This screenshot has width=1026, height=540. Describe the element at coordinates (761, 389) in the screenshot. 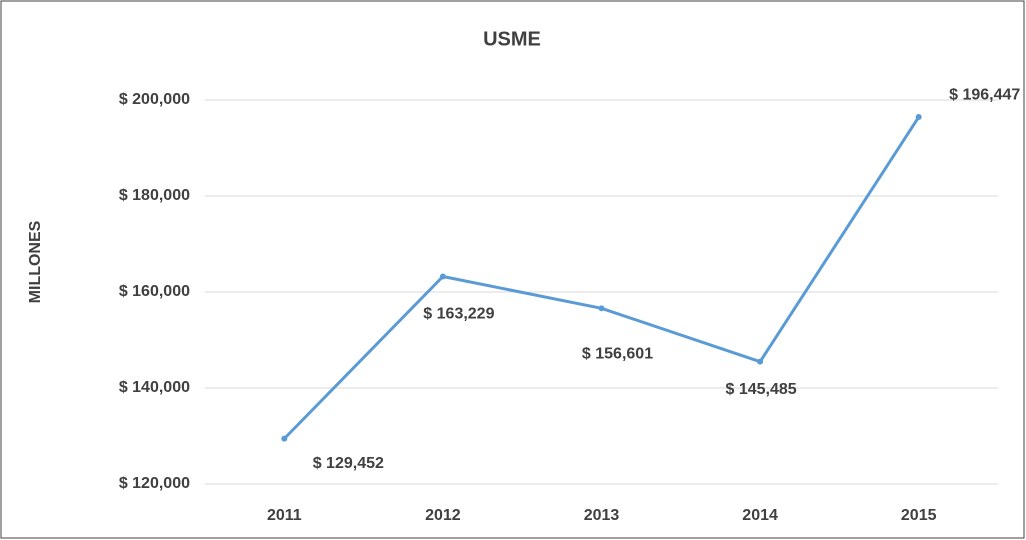

I see `data-label: $ 145,485` at that location.